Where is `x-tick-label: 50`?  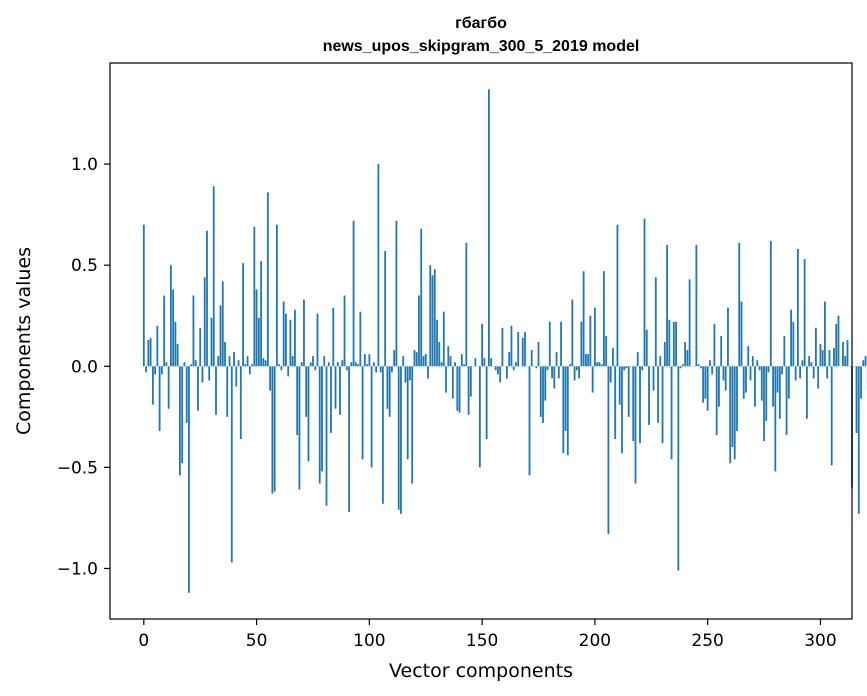 x-tick-label: 50 is located at coordinates (257, 641).